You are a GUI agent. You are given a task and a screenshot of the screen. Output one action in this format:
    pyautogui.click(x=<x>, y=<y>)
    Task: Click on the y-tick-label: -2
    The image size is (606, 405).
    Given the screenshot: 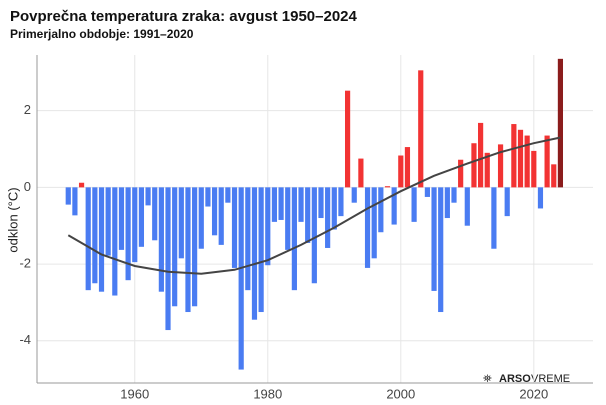 What is the action you would take?
    pyautogui.click(x=25, y=263)
    